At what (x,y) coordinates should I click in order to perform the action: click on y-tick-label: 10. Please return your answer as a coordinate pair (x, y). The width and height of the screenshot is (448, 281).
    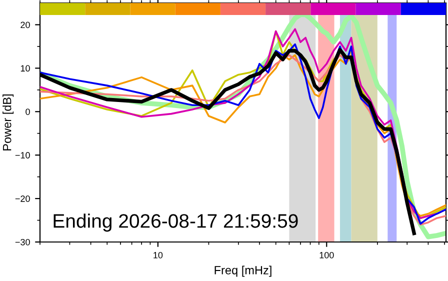
    Looking at the image, I should click on (25, 68).